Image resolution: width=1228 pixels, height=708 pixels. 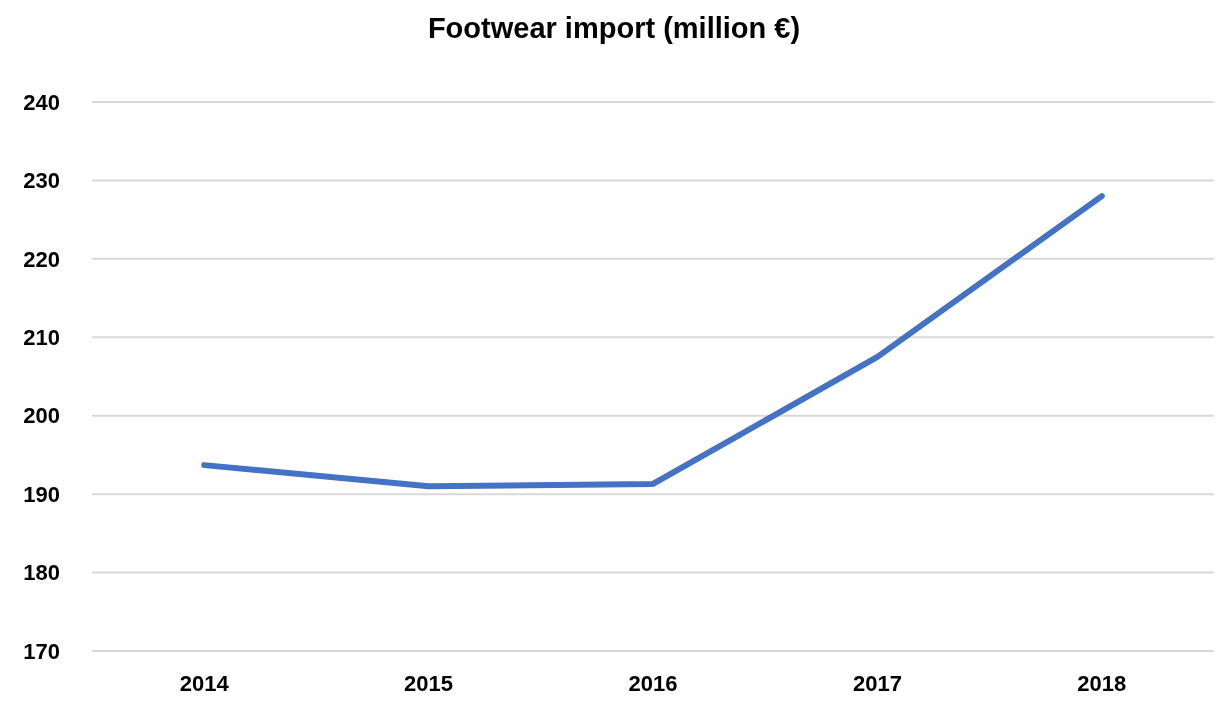 I want to click on y-tick-label: 190, so click(x=41, y=494).